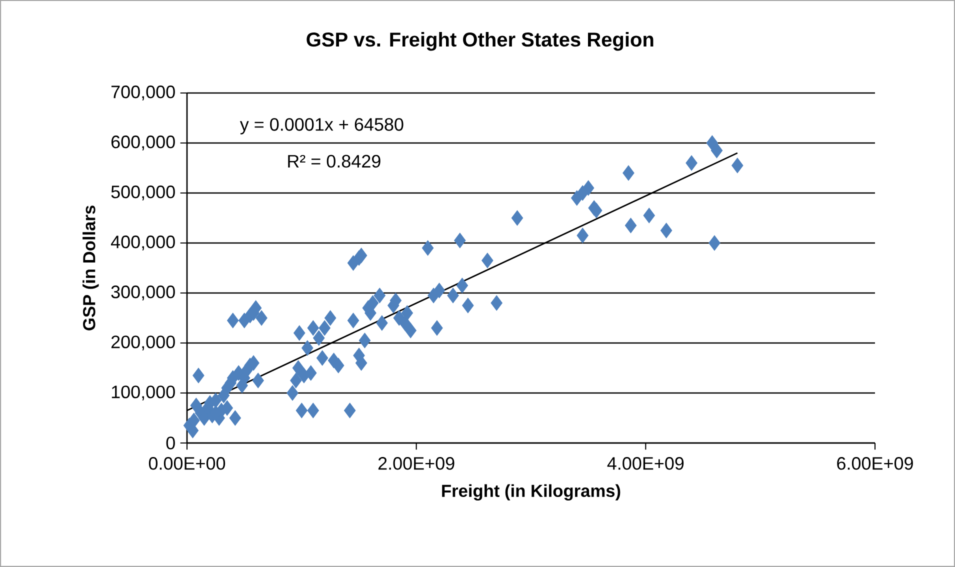 The height and width of the screenshot is (567, 955). I want to click on y-tick-label: 600,000, so click(143, 143).